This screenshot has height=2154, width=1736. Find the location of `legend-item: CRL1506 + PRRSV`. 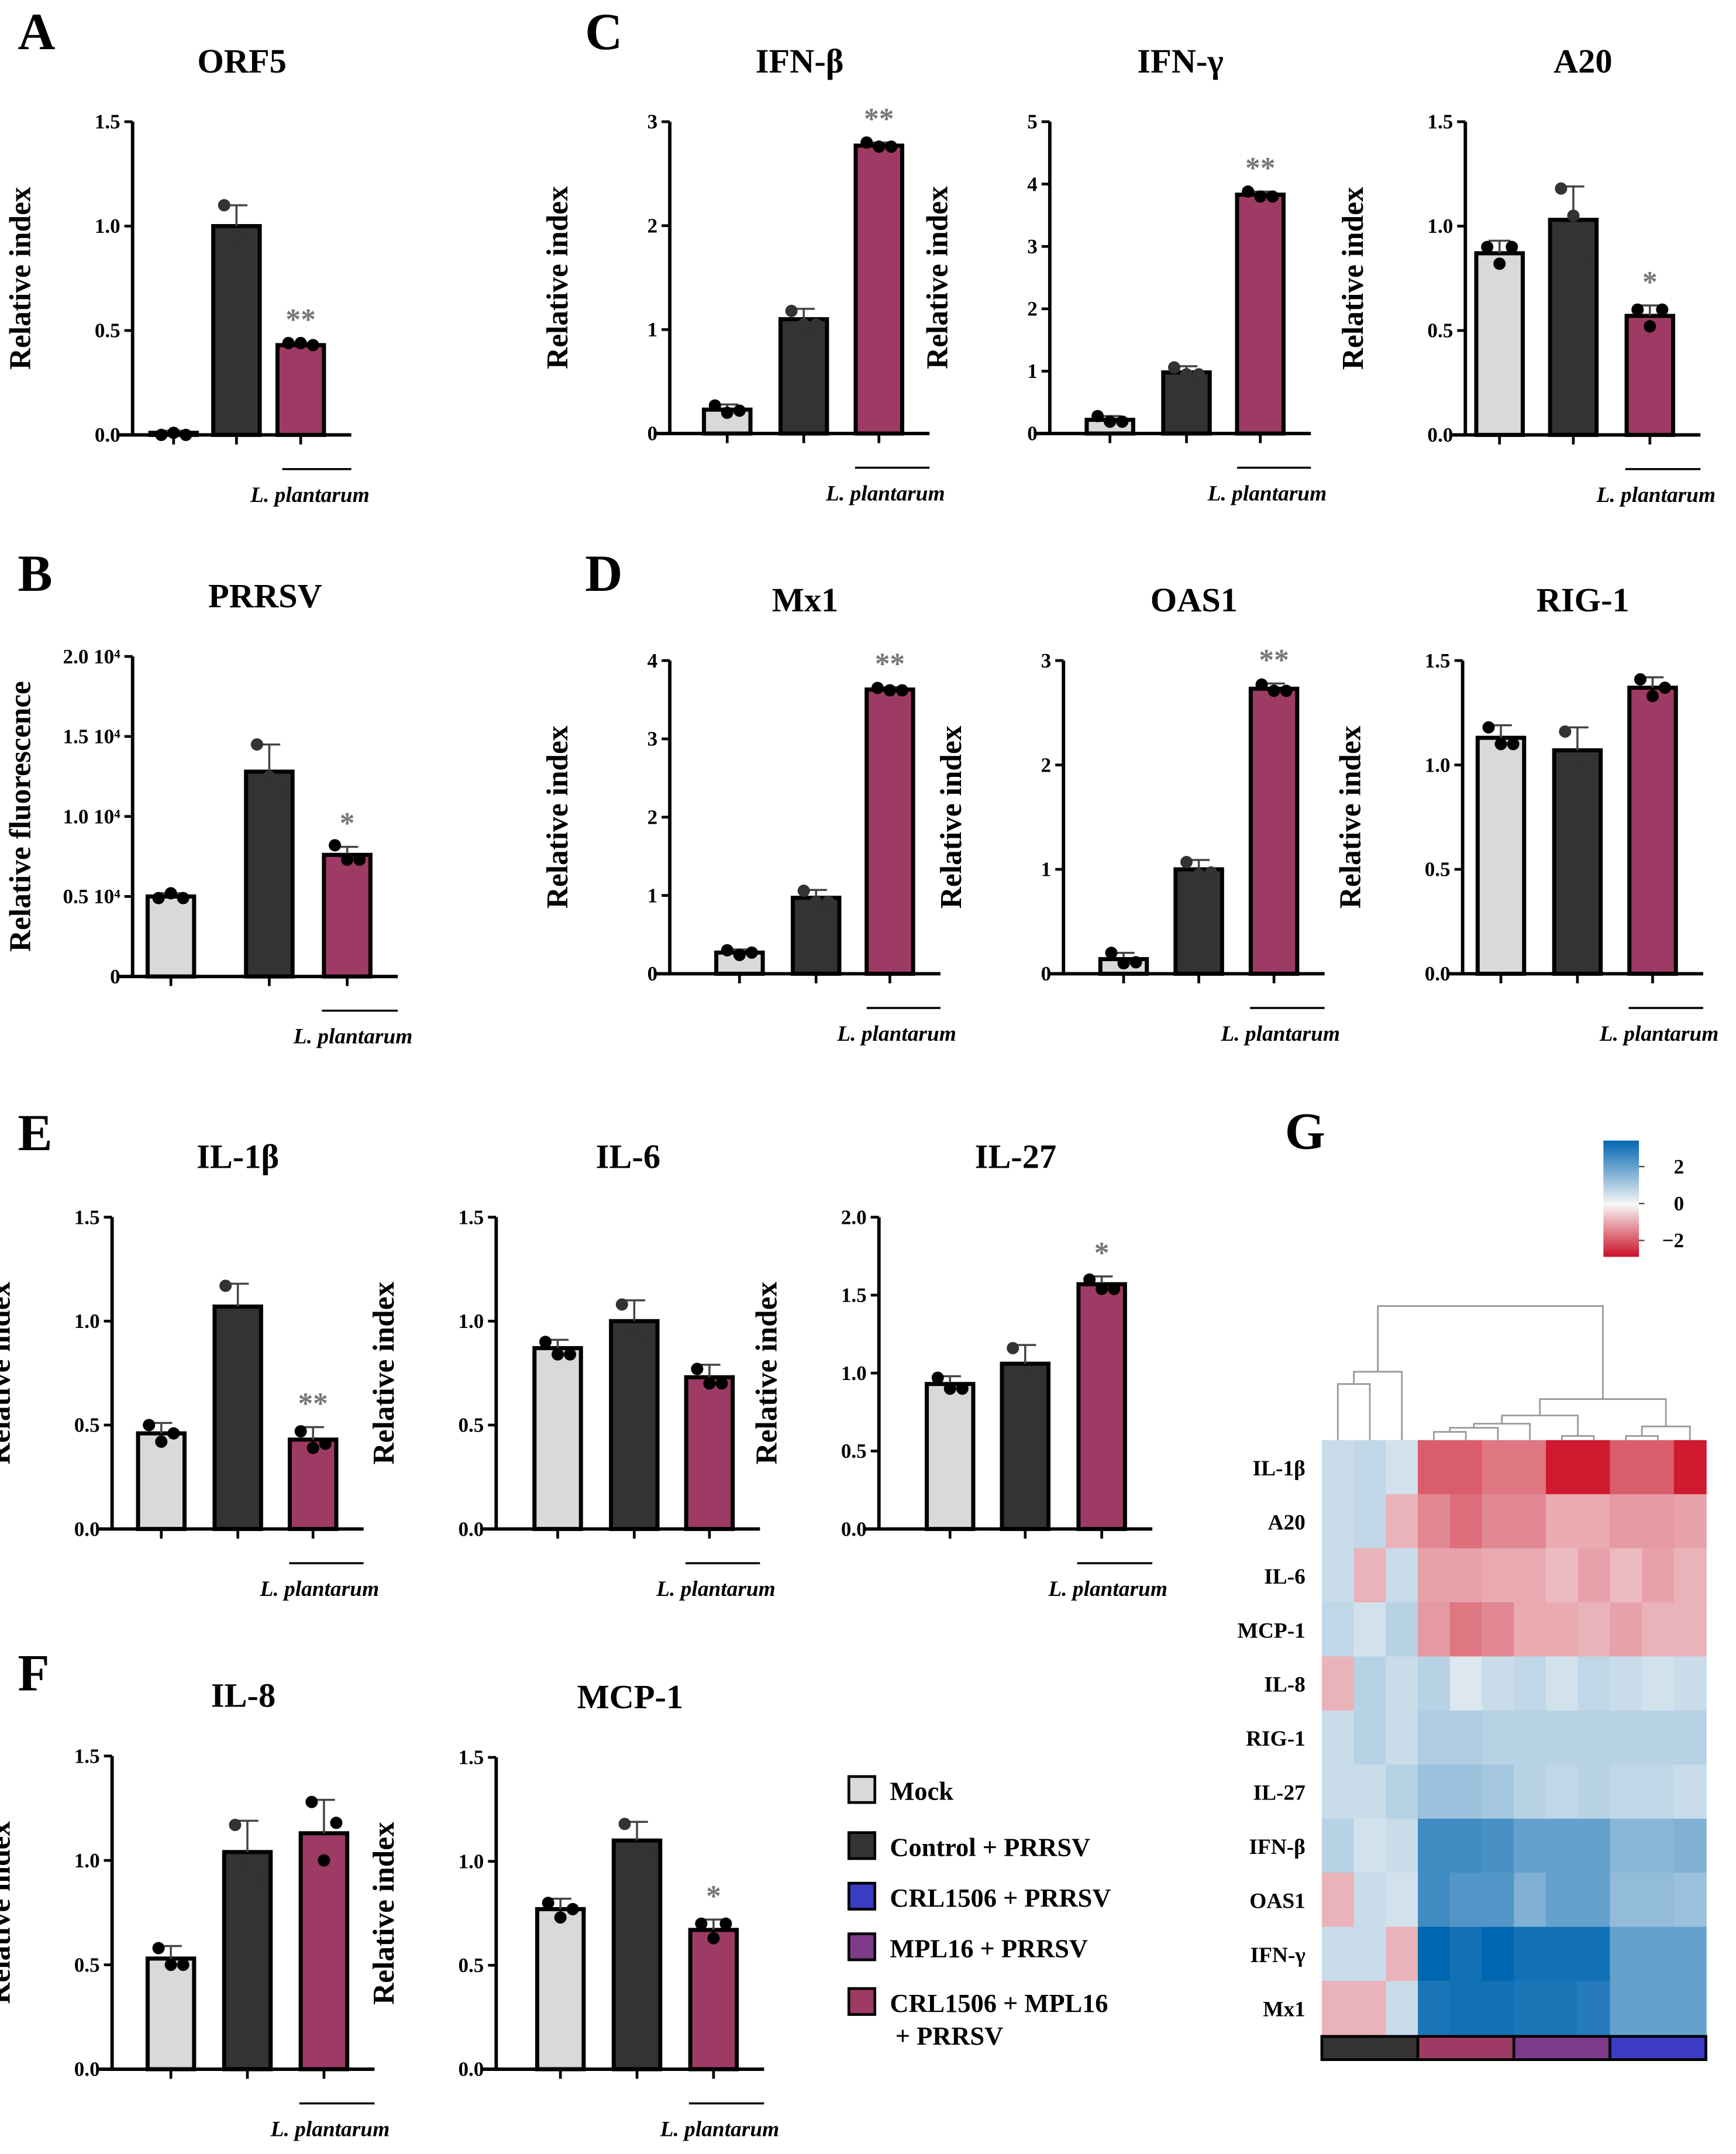

legend-item: CRL1506 + PRRSV is located at coordinates (979, 1896).